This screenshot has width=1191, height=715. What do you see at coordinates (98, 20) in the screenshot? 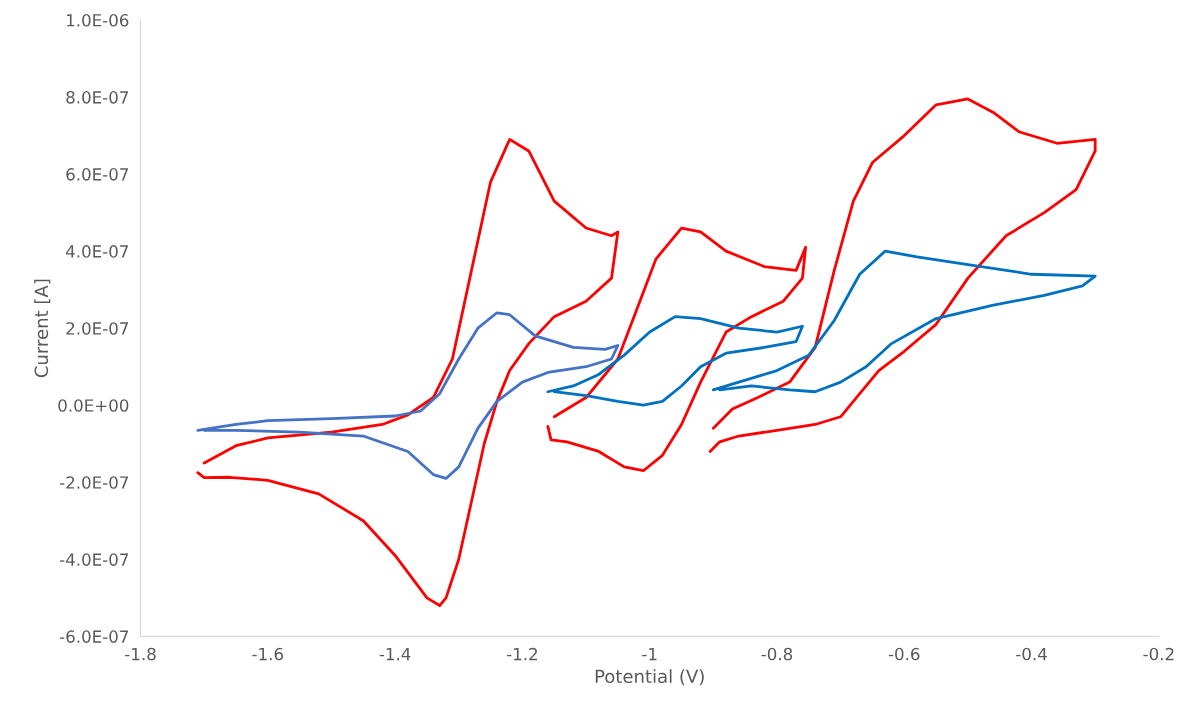
I see `y-tick-label: 1.0E-06` at bounding box center [98, 20].